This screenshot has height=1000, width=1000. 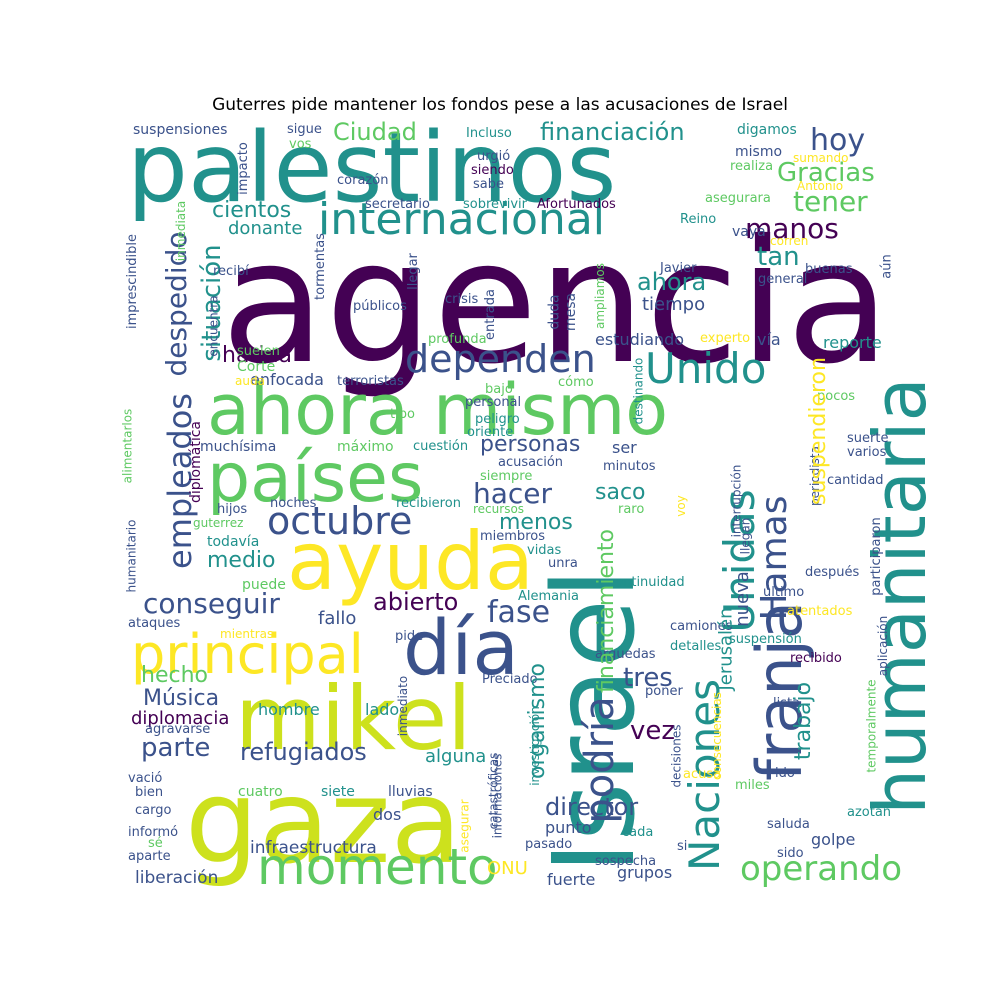 What do you see at coordinates (818, 431) in the screenshot?
I see `word-suspendieron: suspendieron` at bounding box center [818, 431].